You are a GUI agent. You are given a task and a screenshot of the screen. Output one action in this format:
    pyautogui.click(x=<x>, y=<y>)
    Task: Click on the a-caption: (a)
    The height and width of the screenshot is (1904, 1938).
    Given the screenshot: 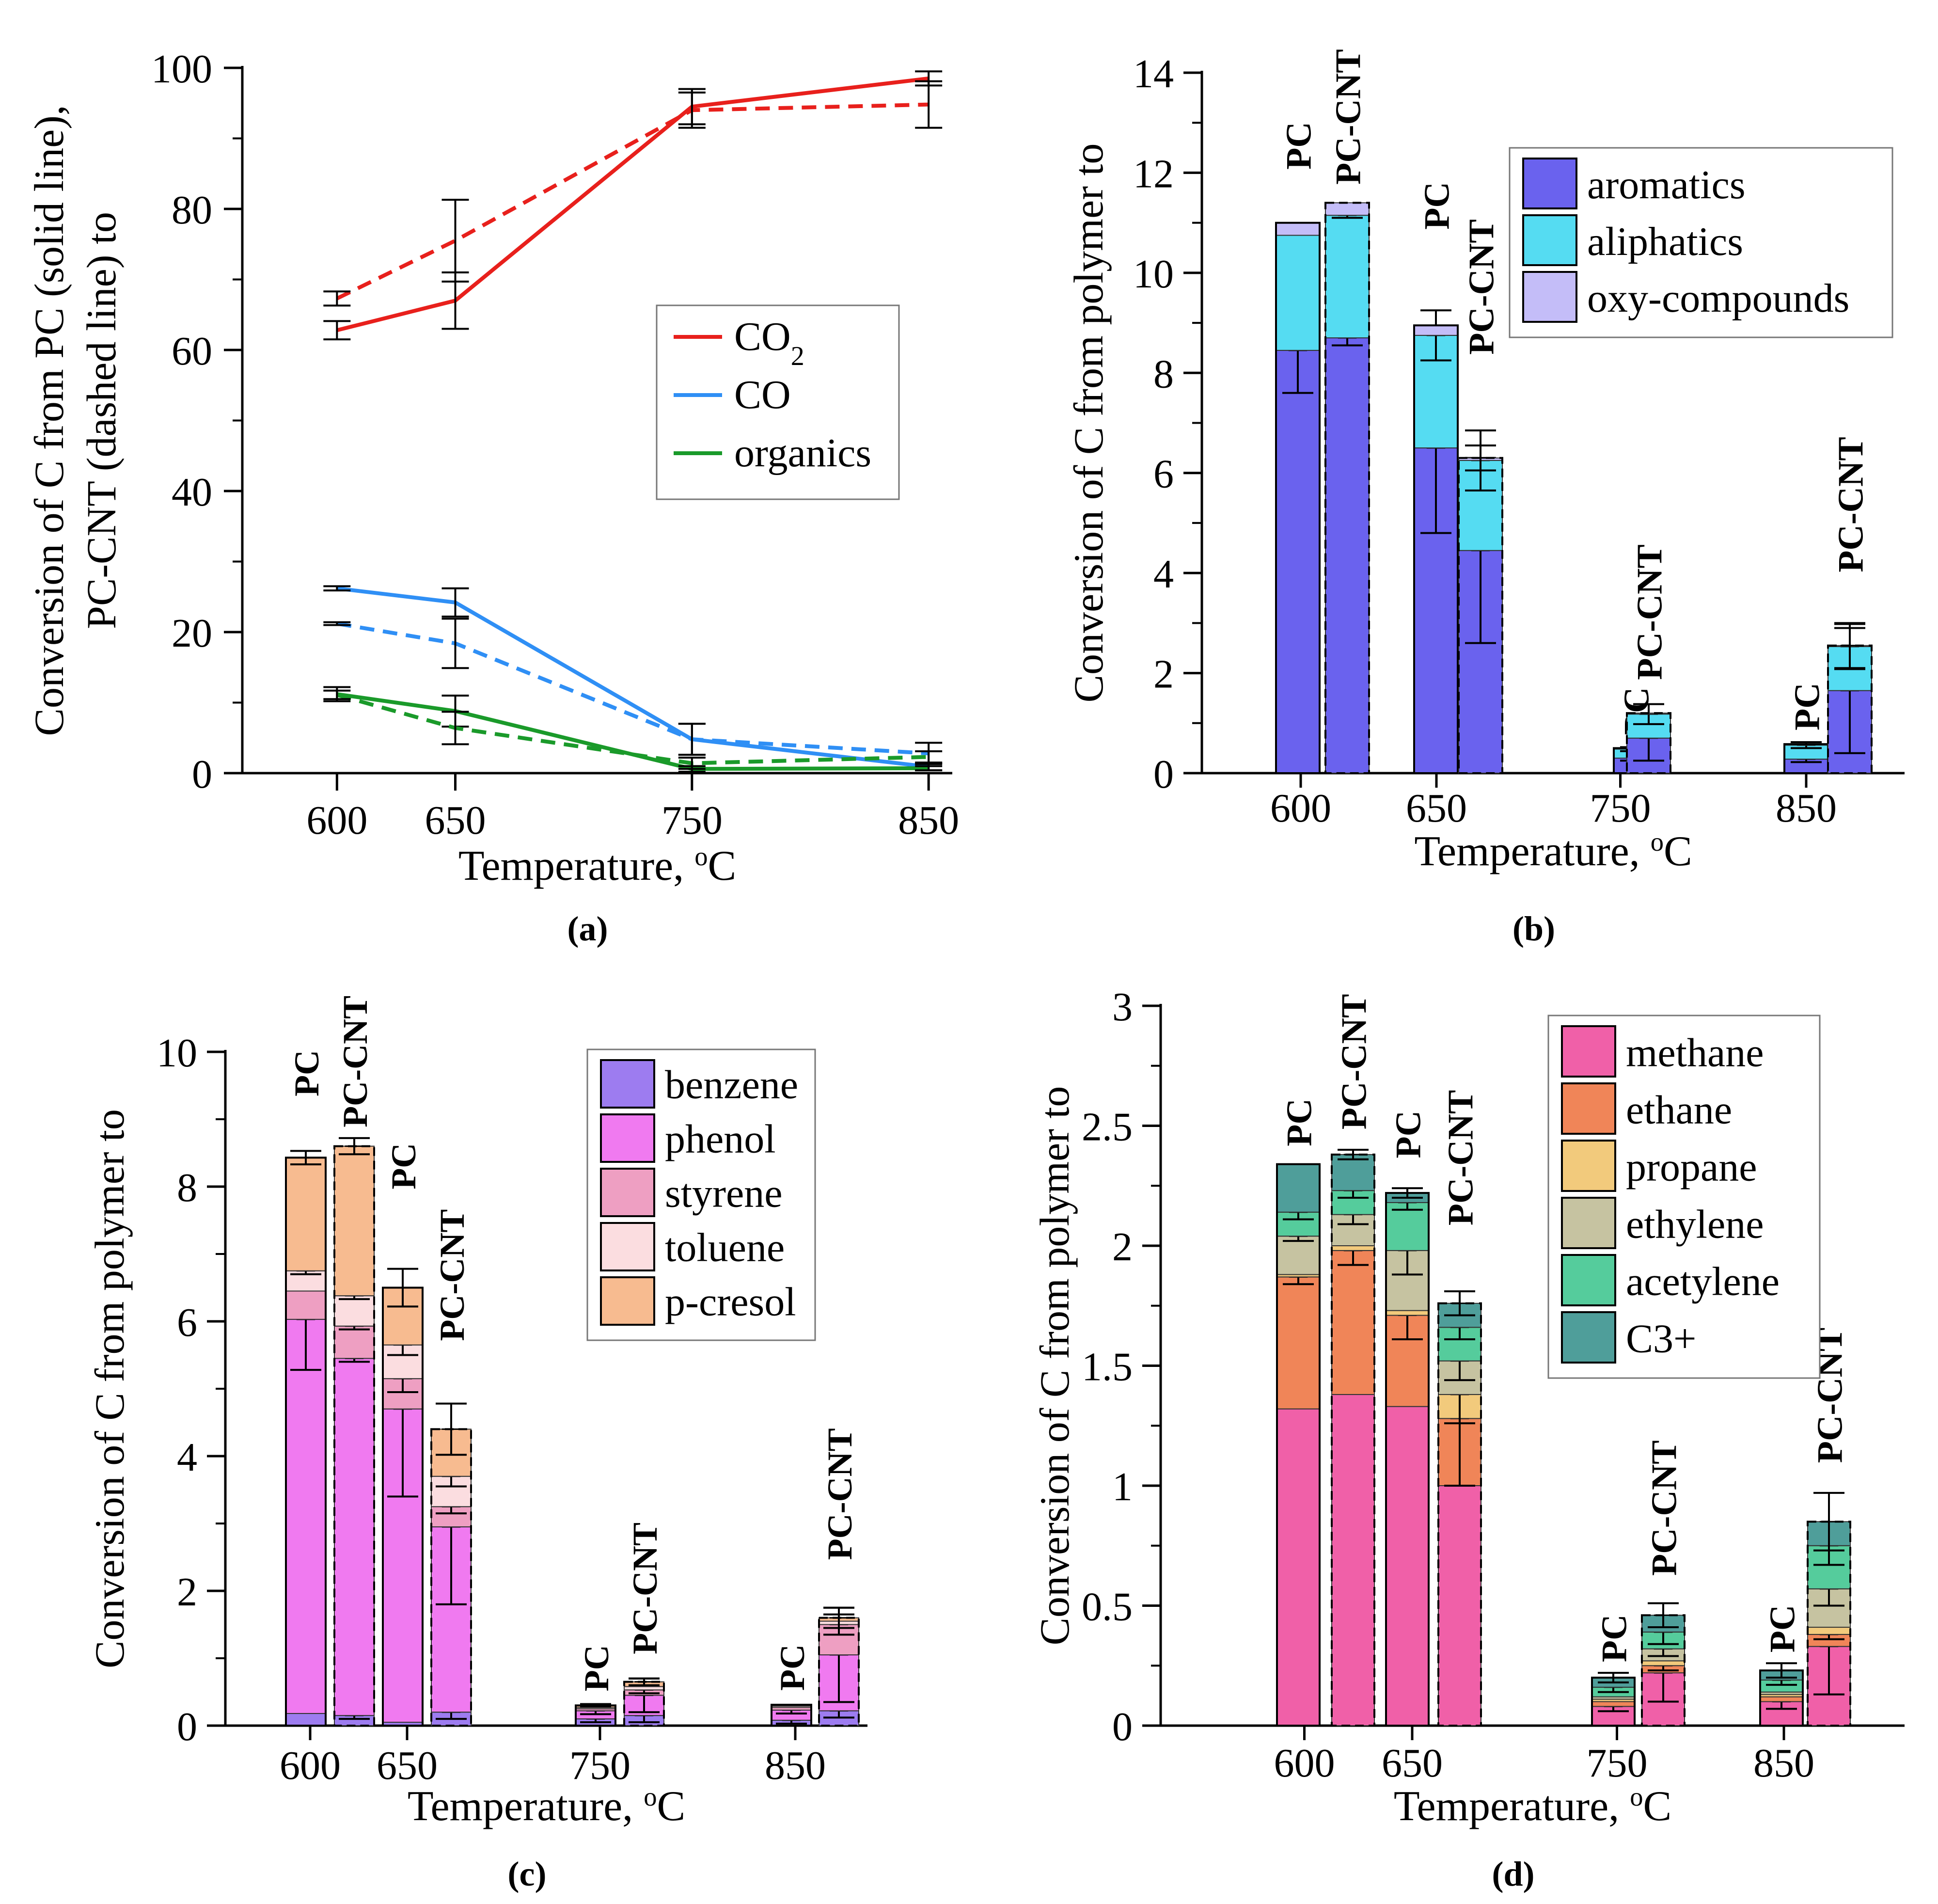 What is the action you would take?
    pyautogui.click(x=587, y=928)
    